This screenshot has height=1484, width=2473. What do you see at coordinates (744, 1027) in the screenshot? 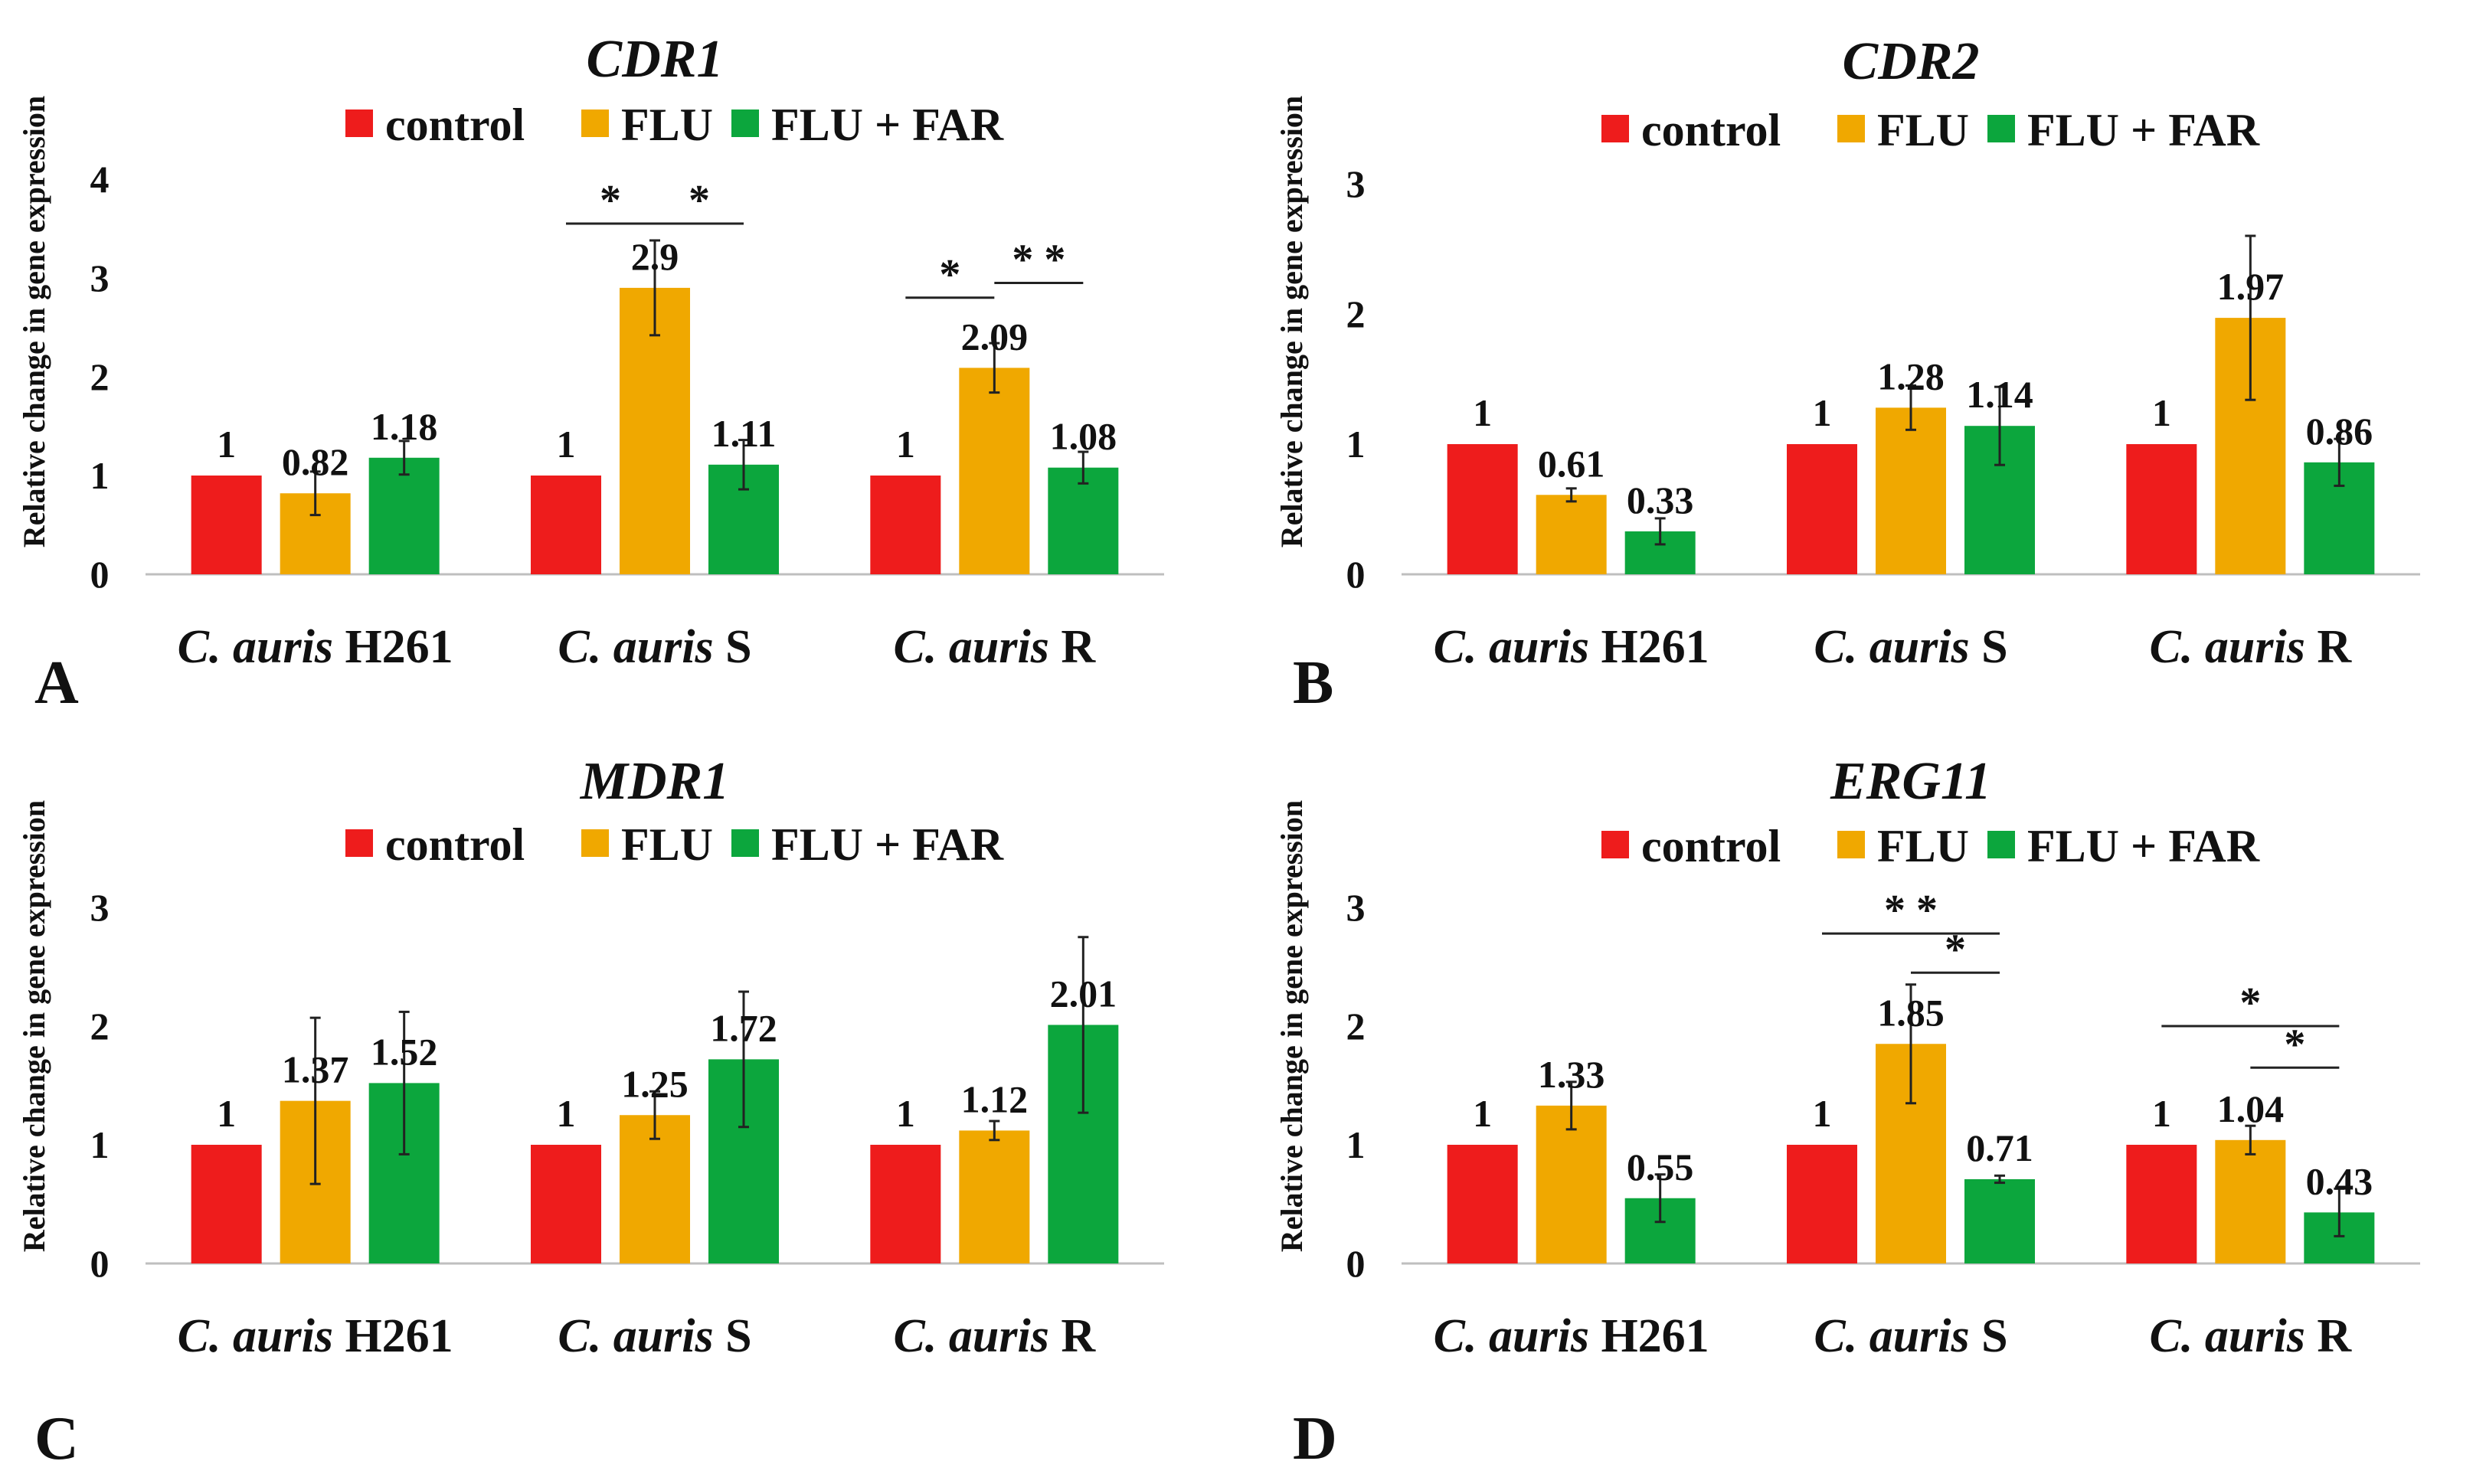
I see `data-label: 1.72` at bounding box center [744, 1027].